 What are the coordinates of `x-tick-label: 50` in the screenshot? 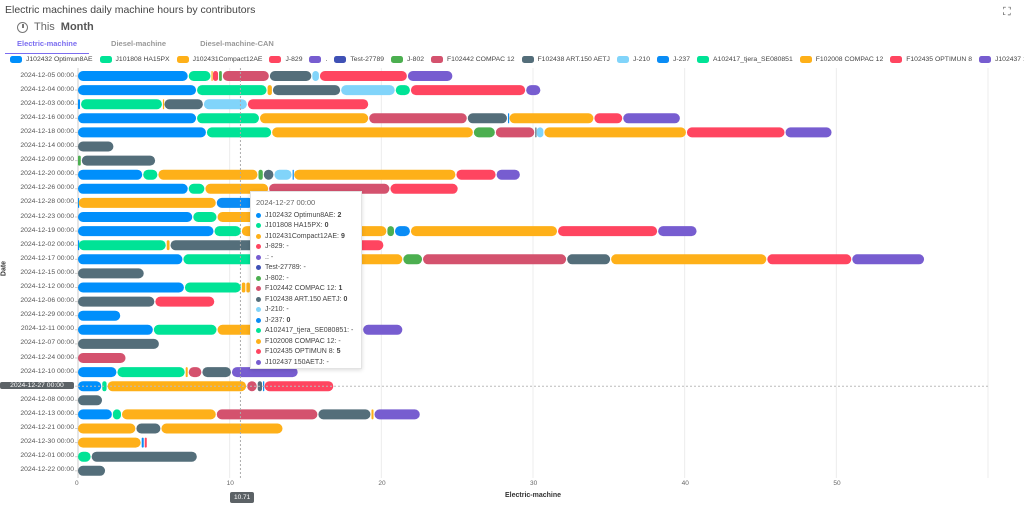 It's located at (837, 483).